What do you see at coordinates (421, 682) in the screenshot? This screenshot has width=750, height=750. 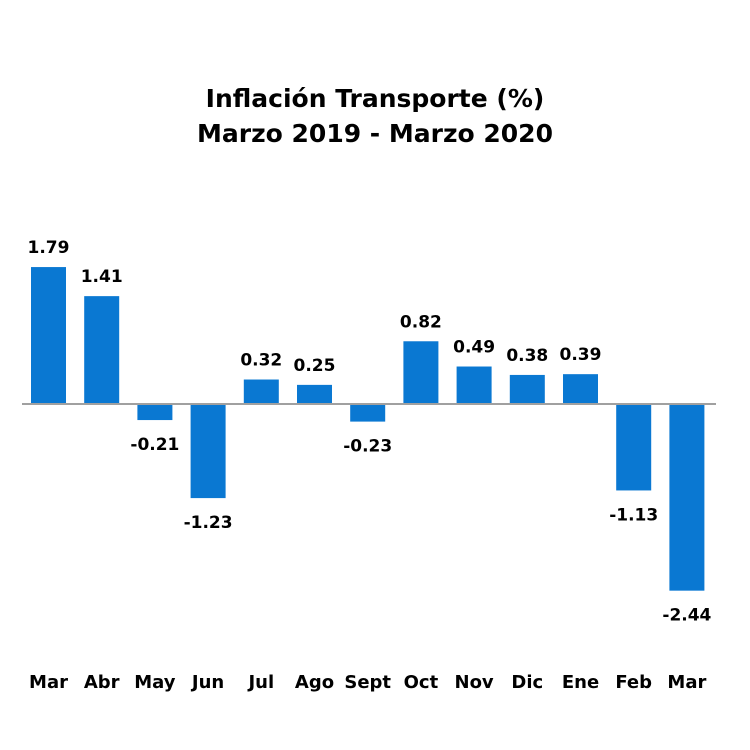 I see `x-tick-label: Oct` at bounding box center [421, 682].